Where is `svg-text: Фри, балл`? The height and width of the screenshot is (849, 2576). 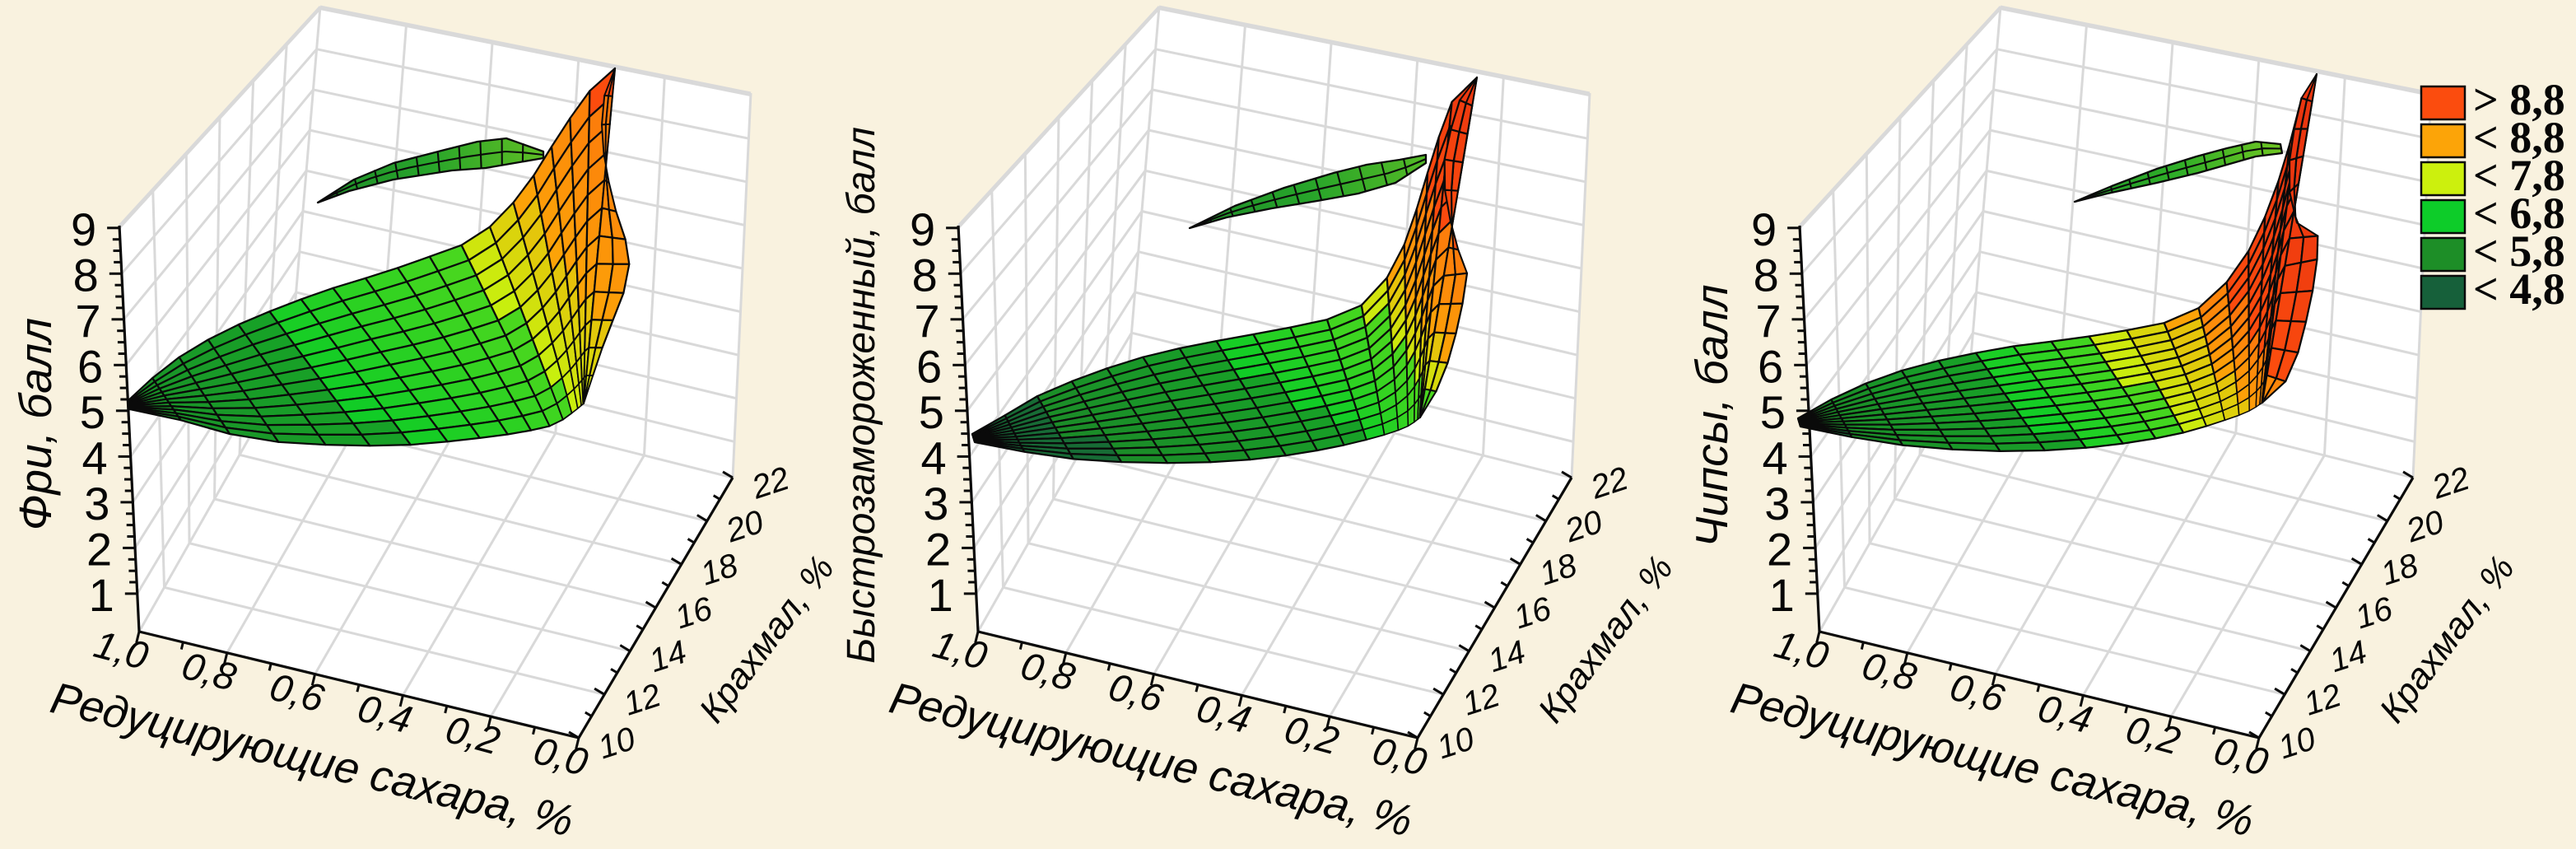 svg-text: Фри, балл is located at coordinates (35, 424).